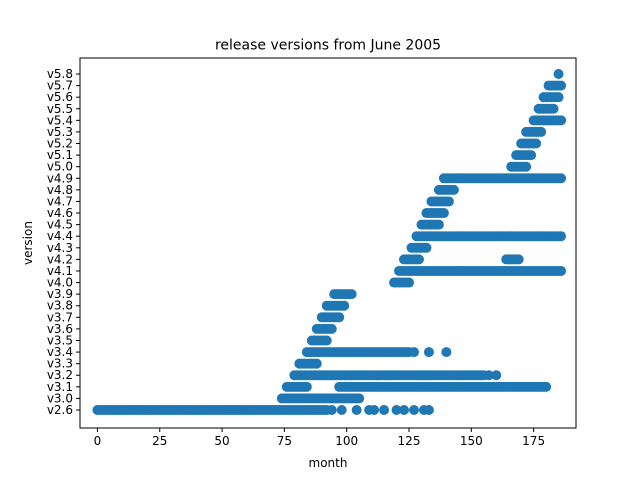 The height and width of the screenshot is (480, 640). Describe the element at coordinates (60, 340) in the screenshot. I see `y-tick-label: v3.5` at that location.